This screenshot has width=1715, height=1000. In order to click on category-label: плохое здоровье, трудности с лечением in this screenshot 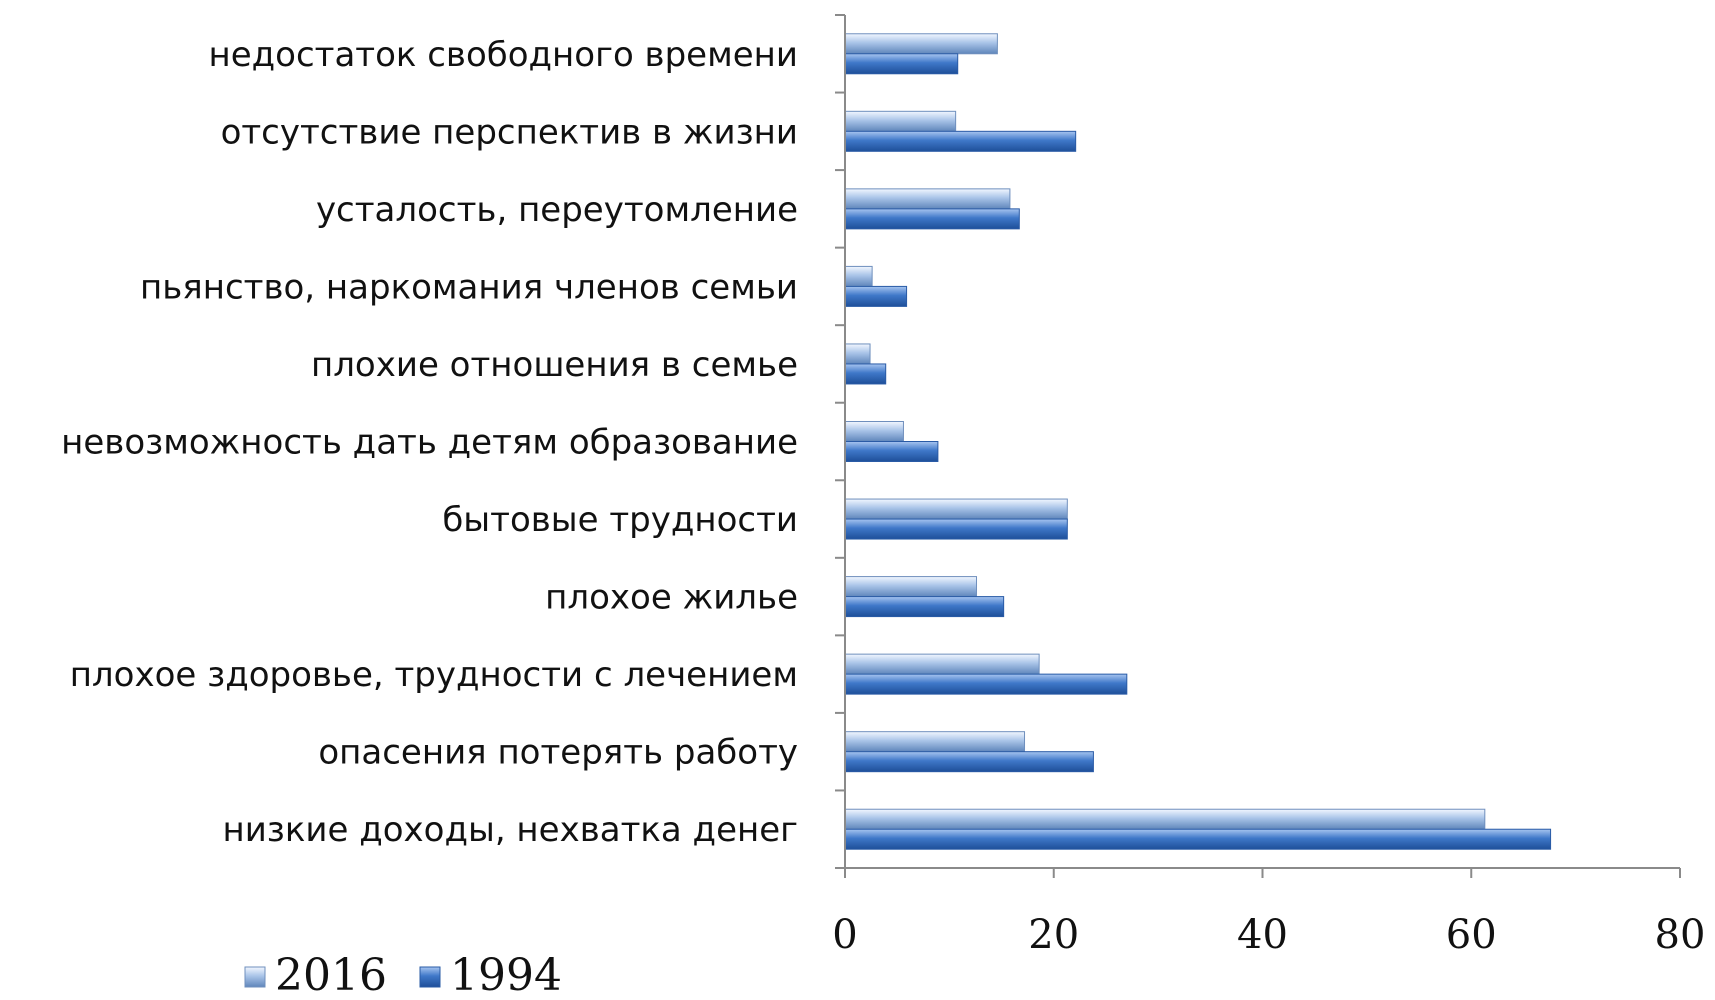, I will do `click(434, 675)`.